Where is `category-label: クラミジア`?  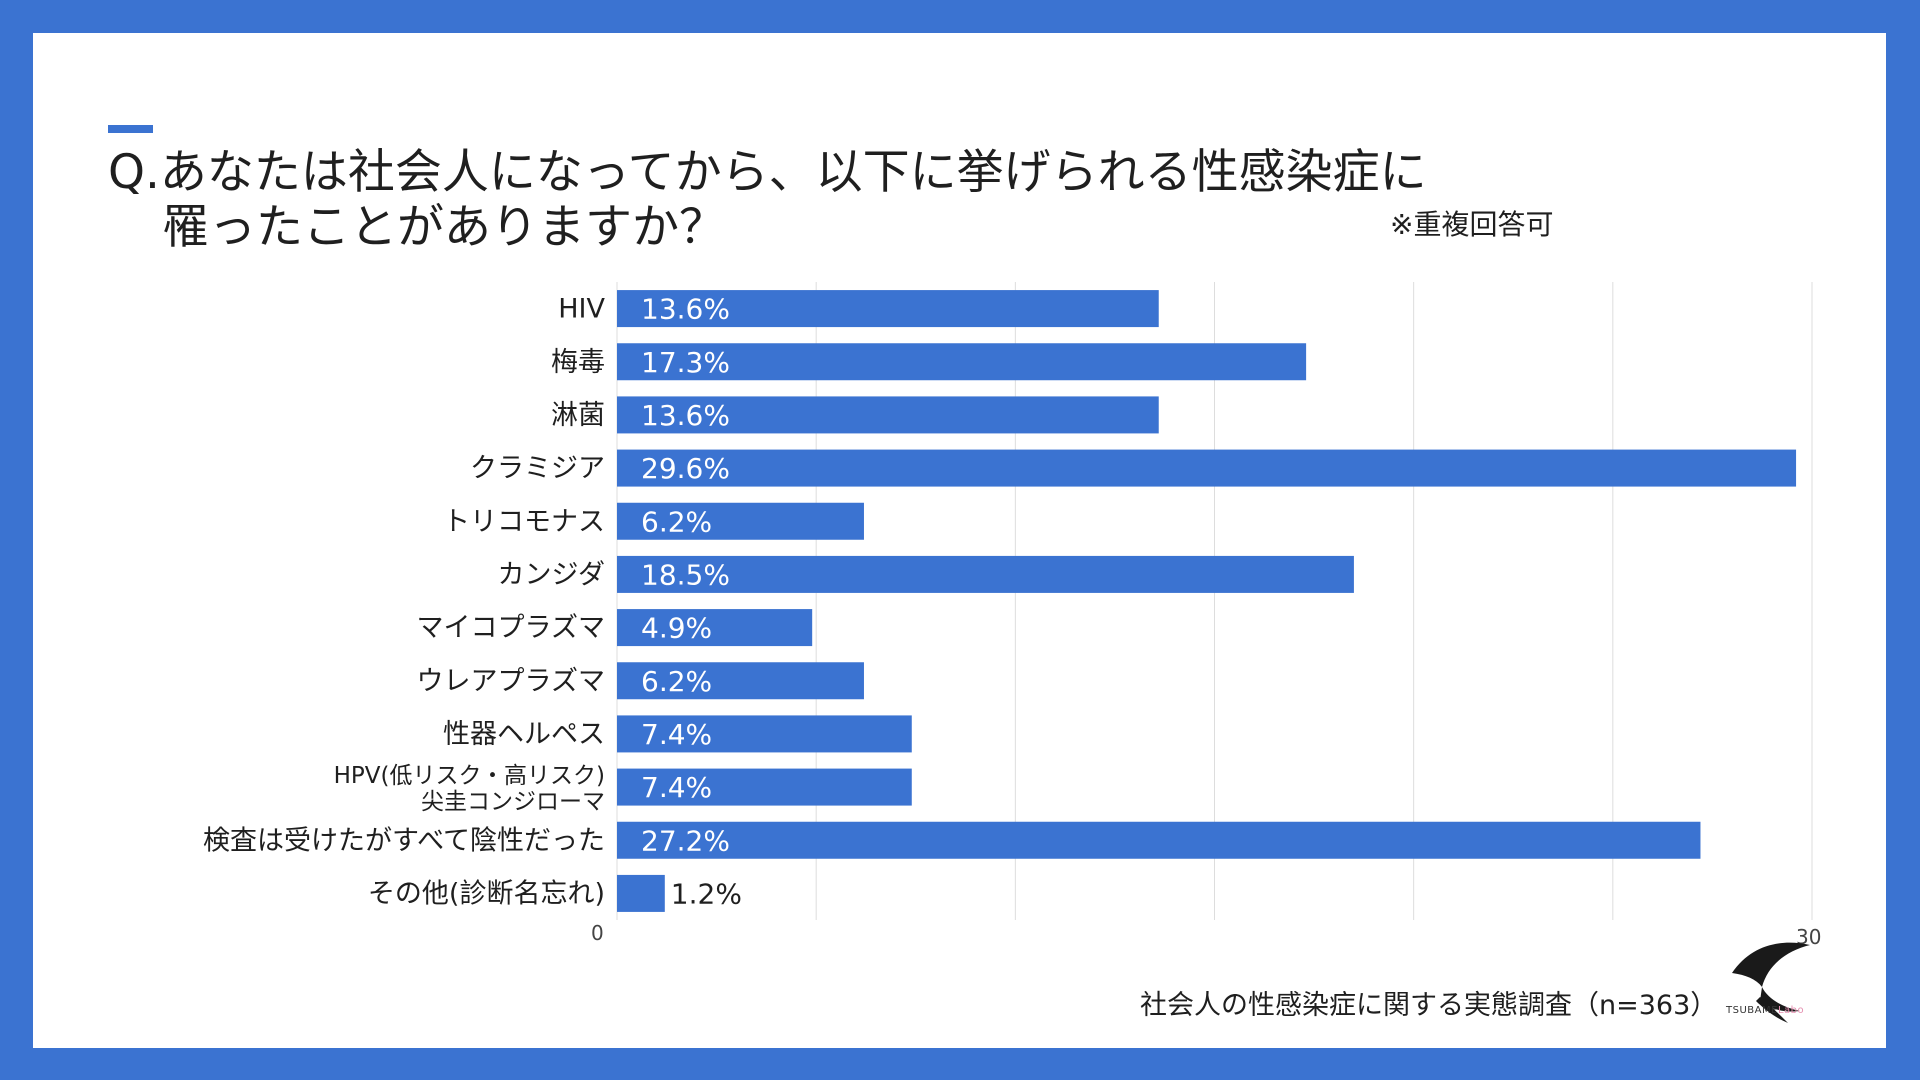
category-label: クラミジア is located at coordinates (537, 468).